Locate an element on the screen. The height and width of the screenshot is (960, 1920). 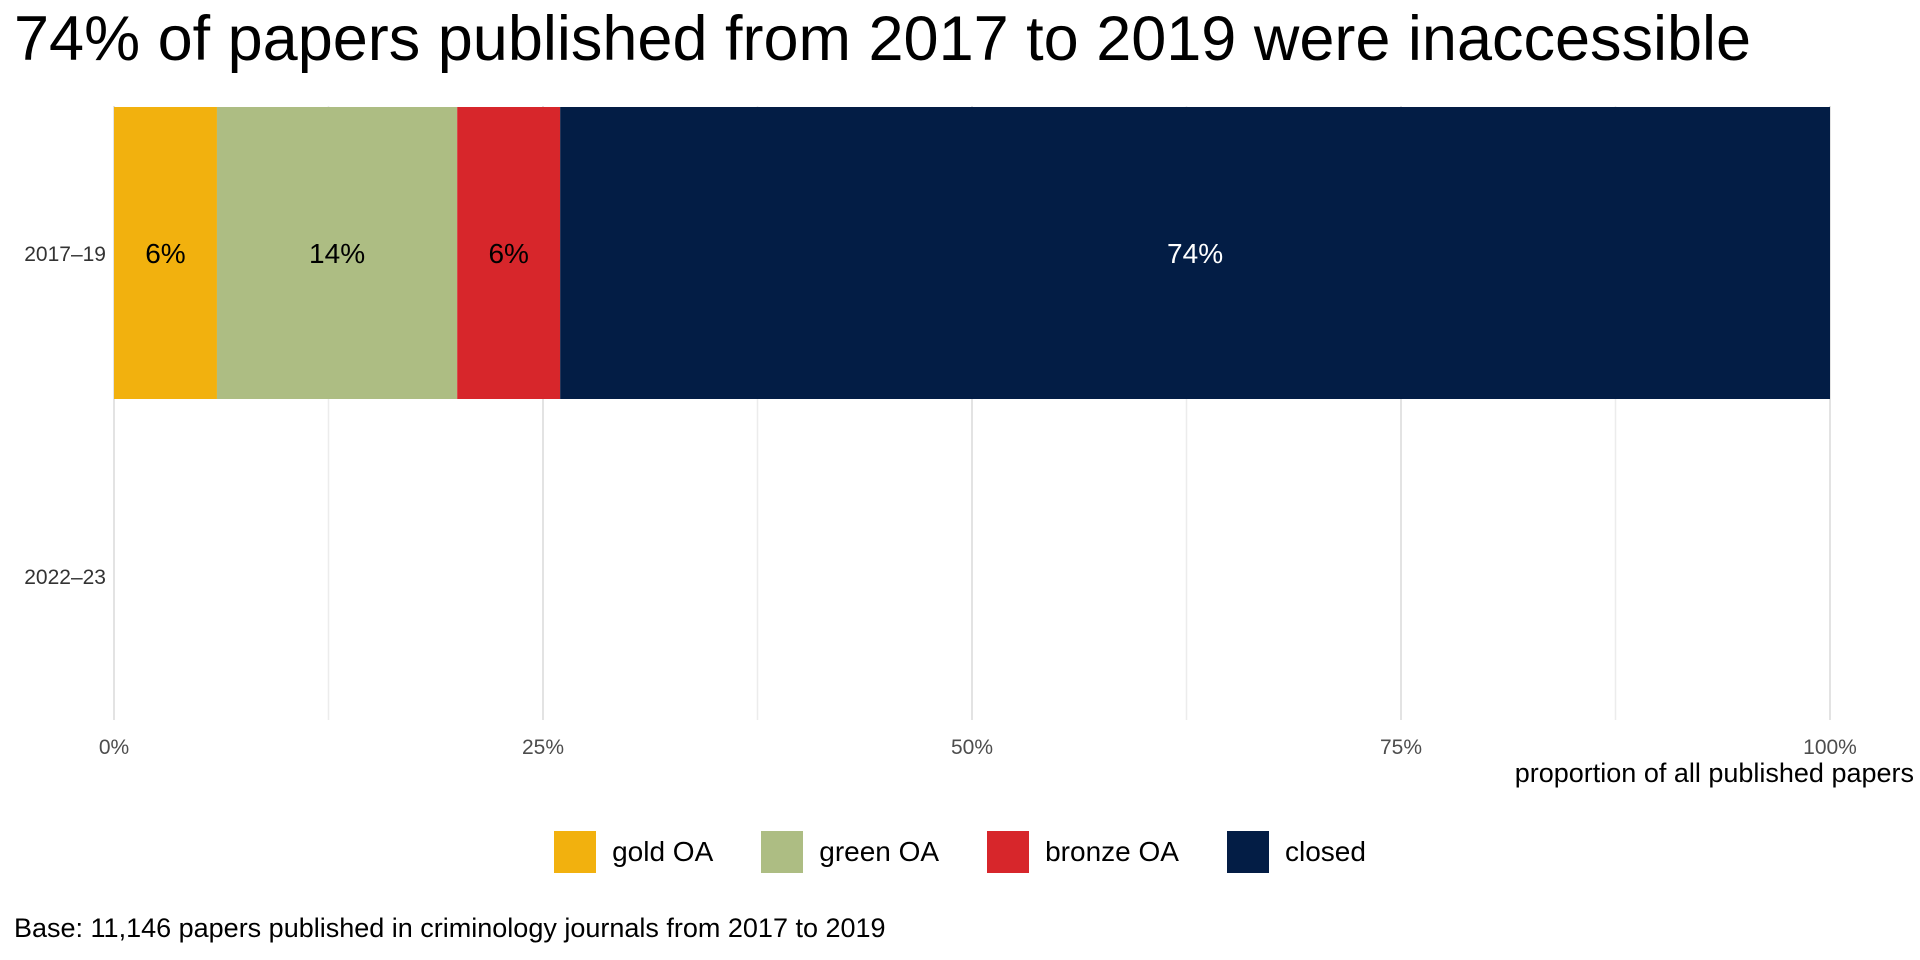
legend-item: green OA is located at coordinates (850, 852).